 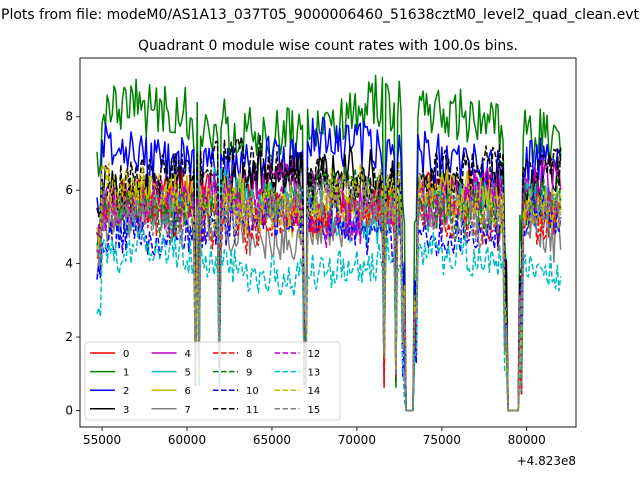 I want to click on legend-label-3: 3, so click(x=126, y=410).